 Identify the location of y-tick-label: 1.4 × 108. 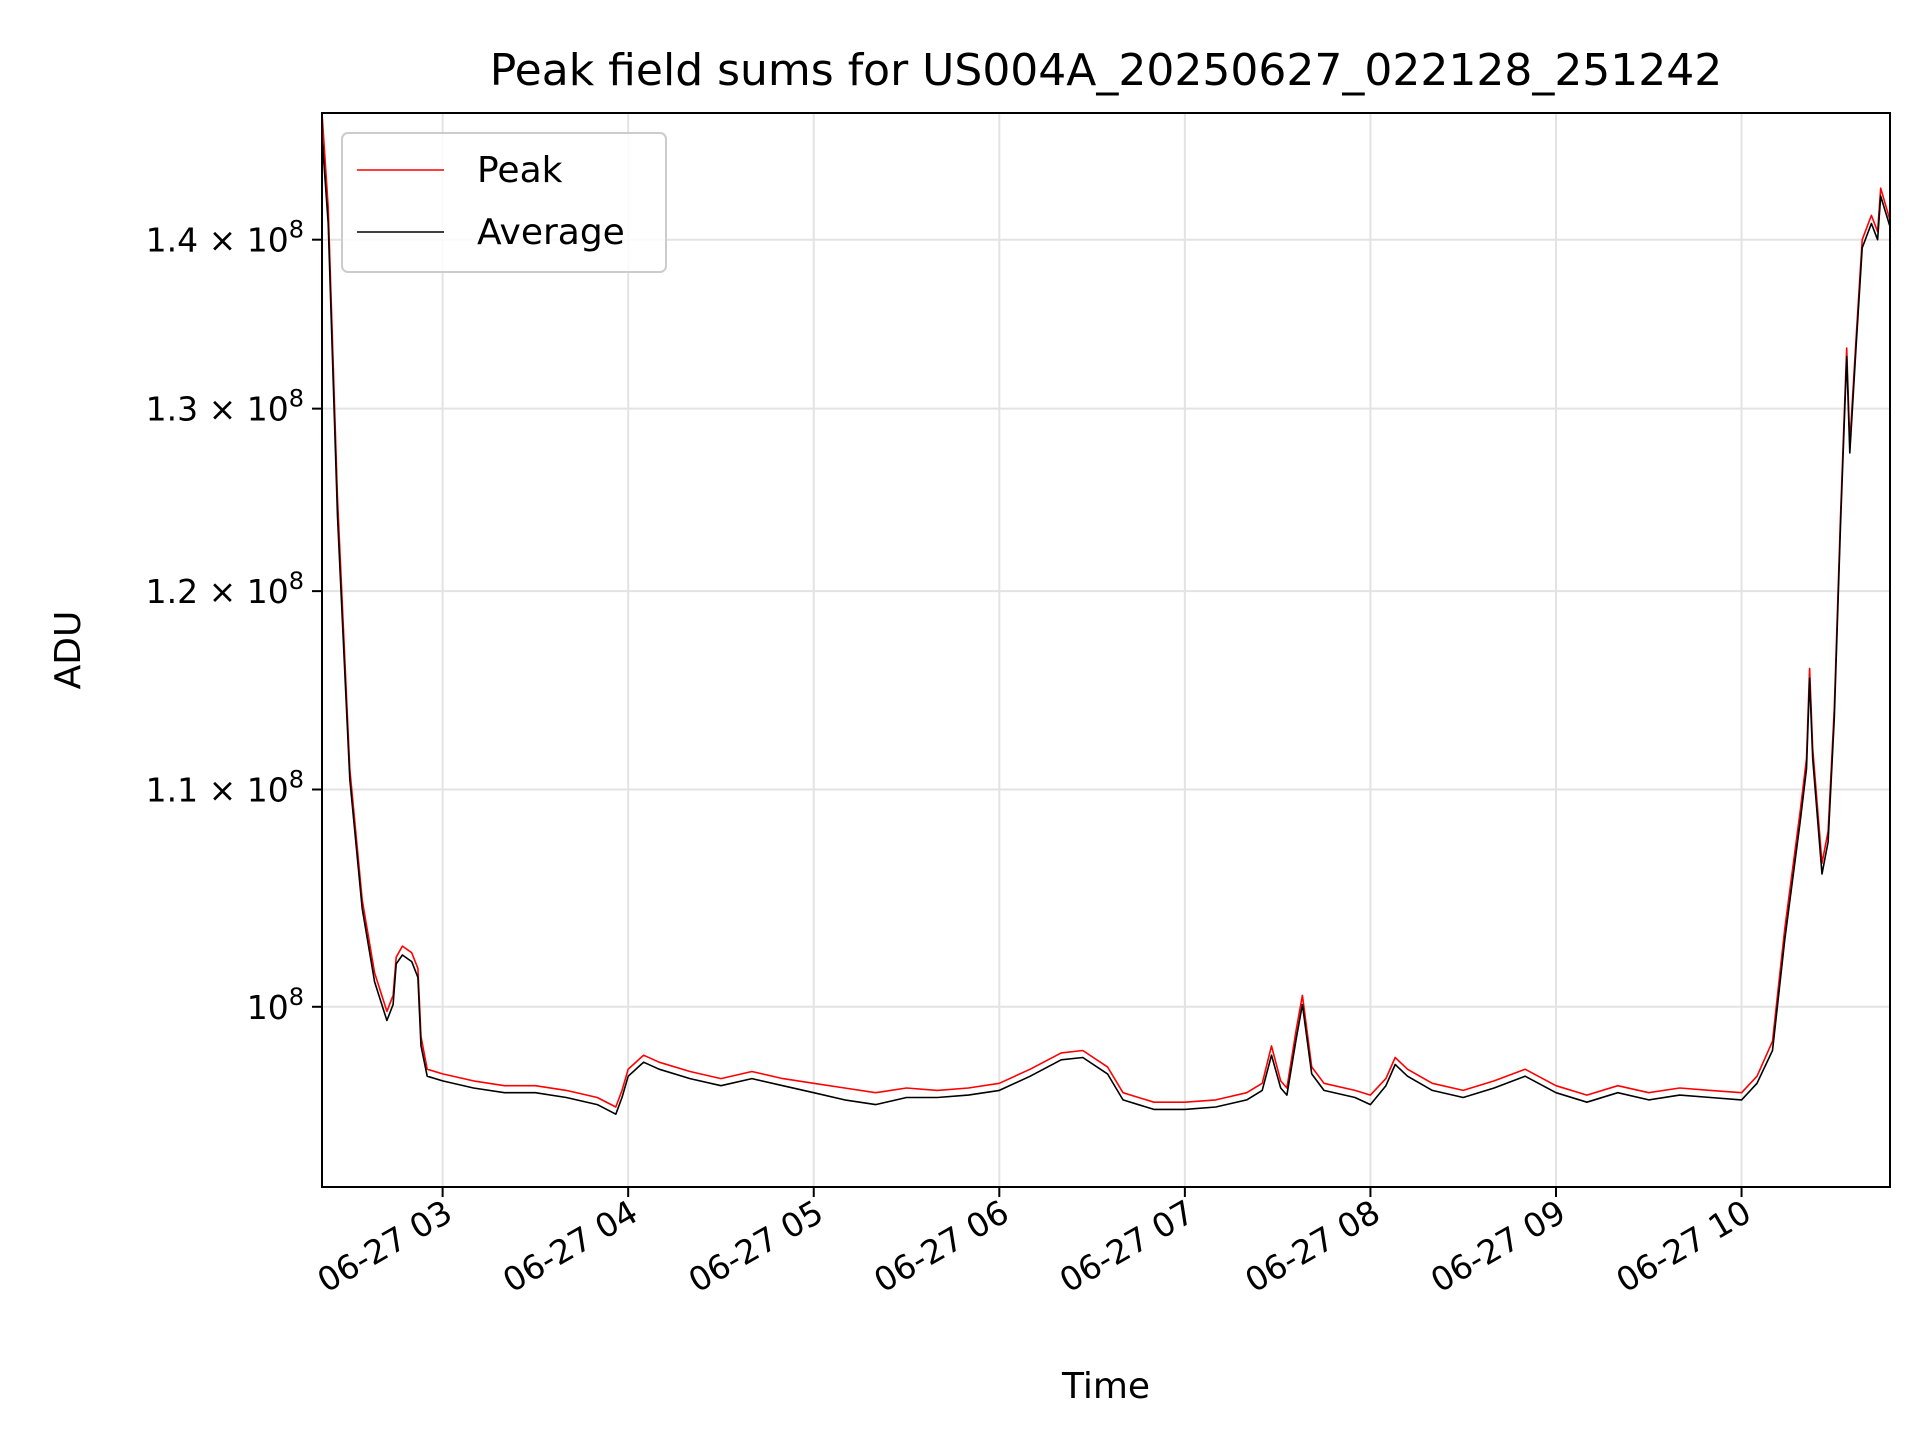
(225, 238).